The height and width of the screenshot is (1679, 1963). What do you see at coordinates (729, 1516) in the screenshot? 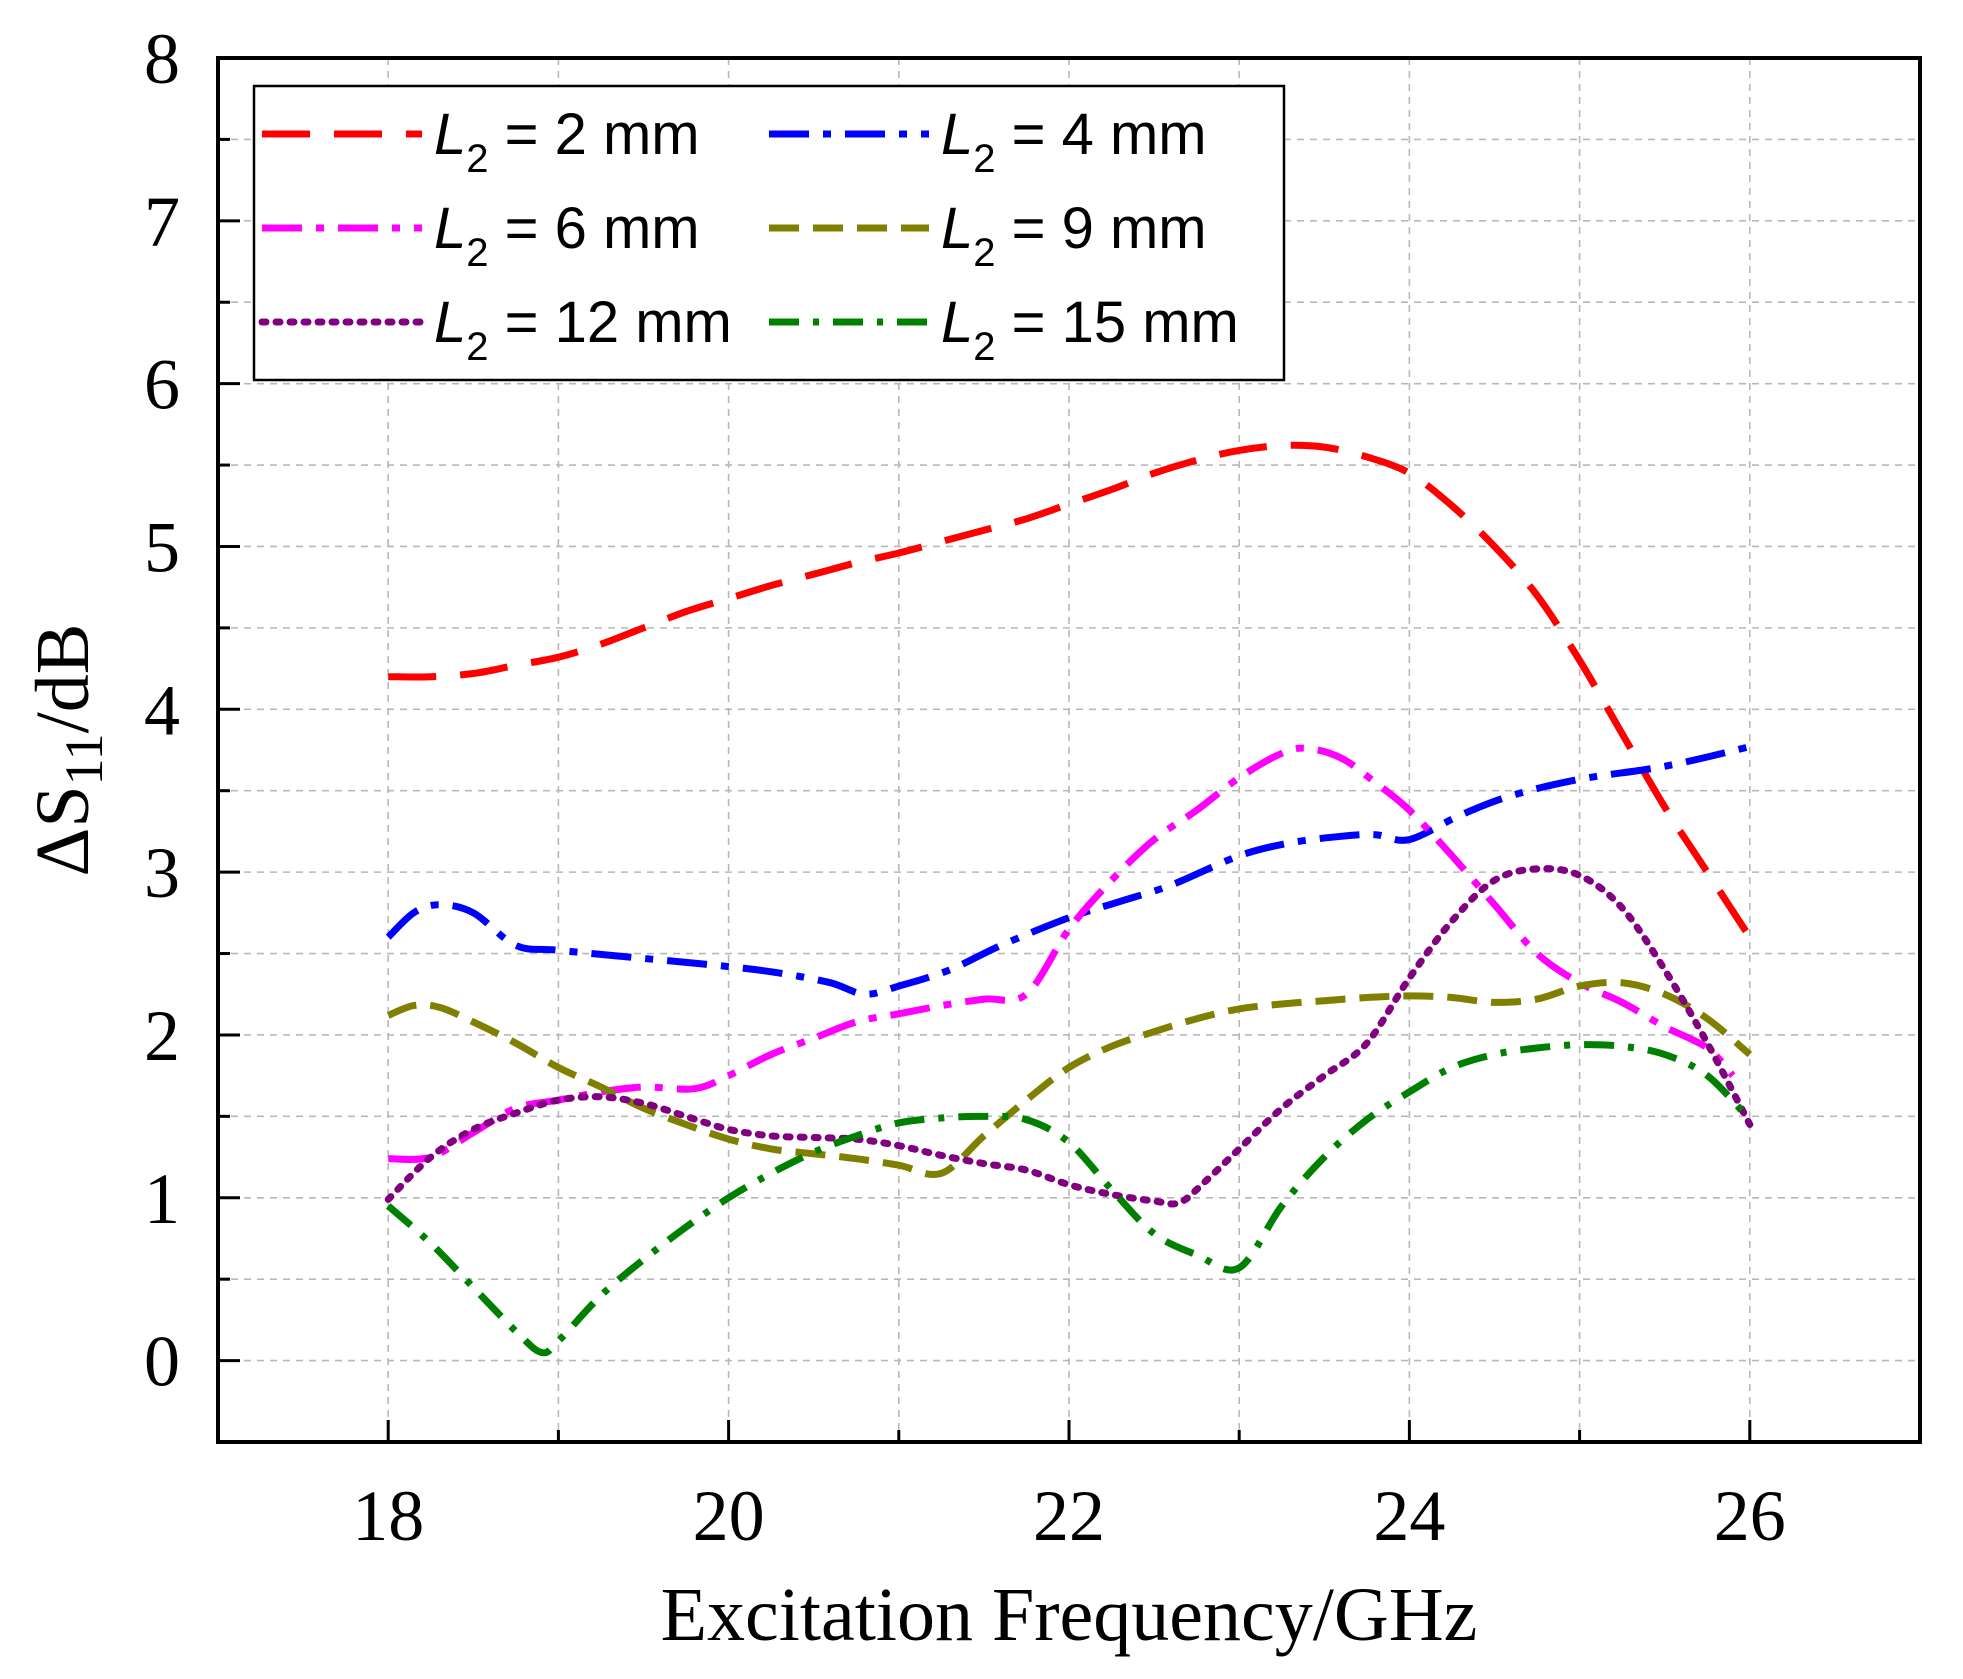
I see `x-tick-label: 20` at bounding box center [729, 1516].